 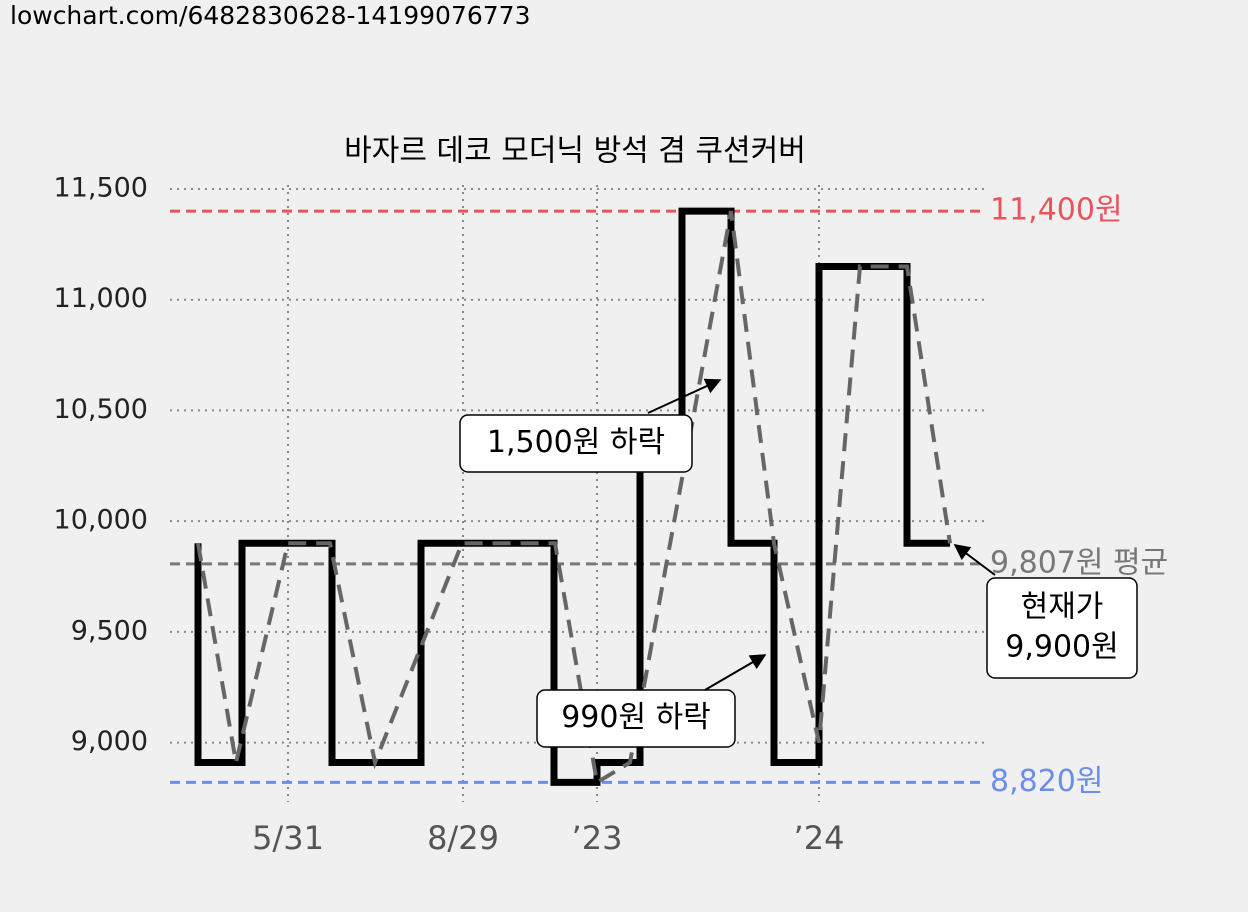 What do you see at coordinates (288, 838) in the screenshot?
I see `x-tick-label: 5/31` at bounding box center [288, 838].